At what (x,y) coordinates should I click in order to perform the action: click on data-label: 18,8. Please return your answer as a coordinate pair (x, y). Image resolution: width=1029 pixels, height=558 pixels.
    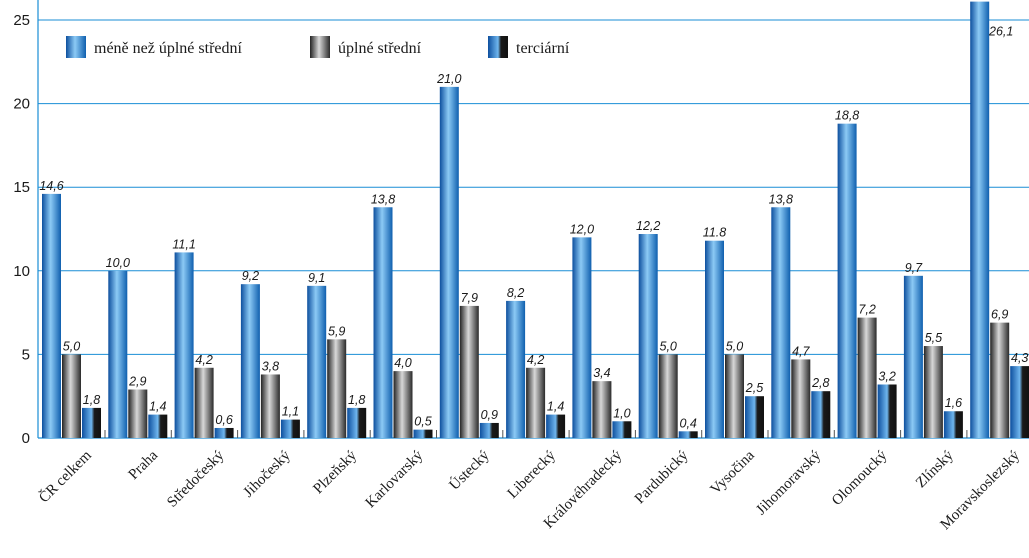
    Looking at the image, I should click on (847, 116).